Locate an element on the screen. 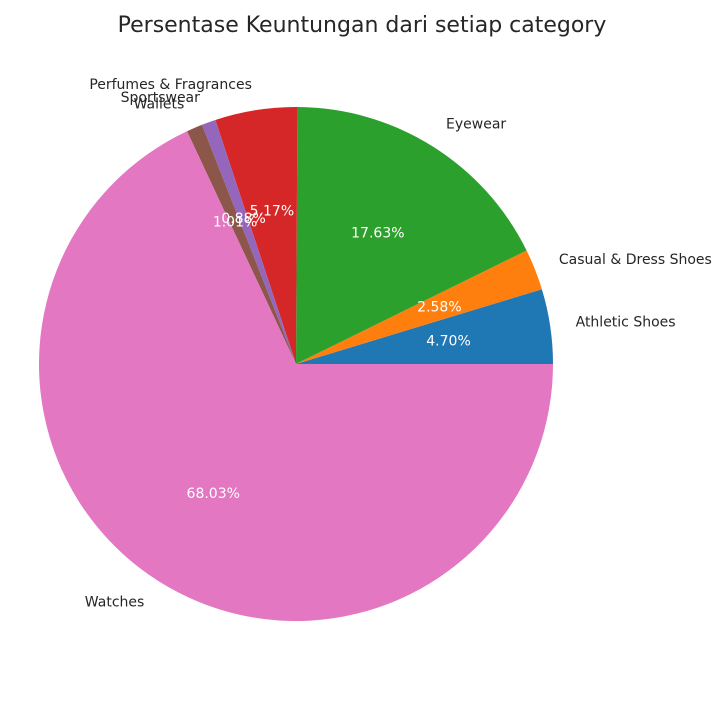  pie-slice-athletic-shoes is located at coordinates (424, 326).